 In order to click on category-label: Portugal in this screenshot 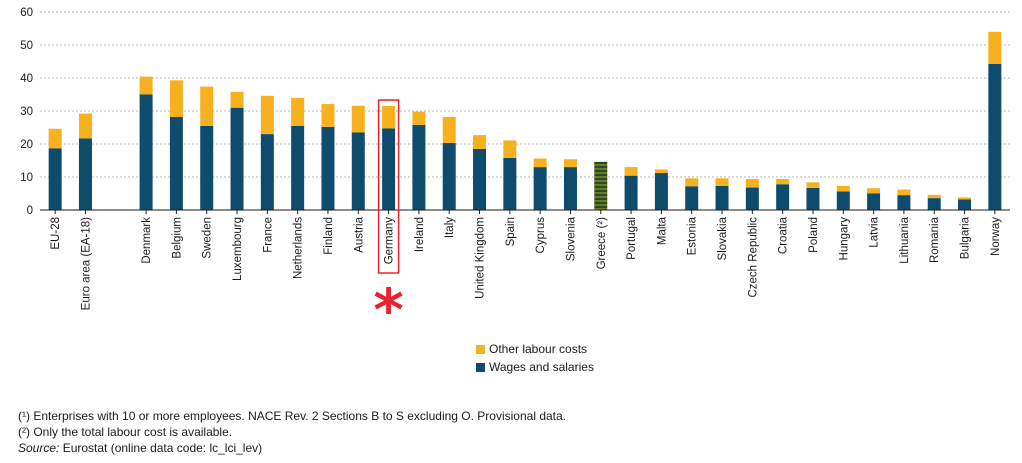, I will do `click(632, 238)`.